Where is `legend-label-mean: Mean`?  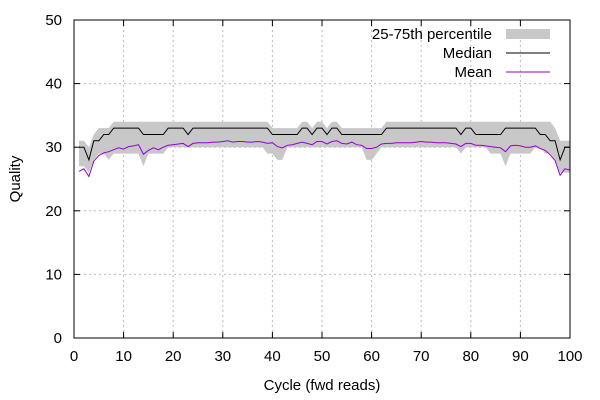 legend-label-mean: Mean is located at coordinates (473, 72).